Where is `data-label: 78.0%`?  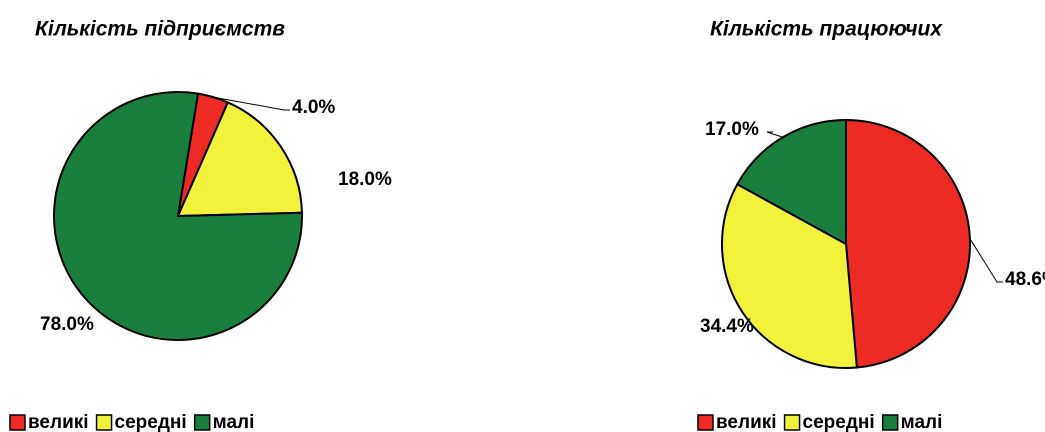 data-label: 78.0% is located at coordinates (67, 324).